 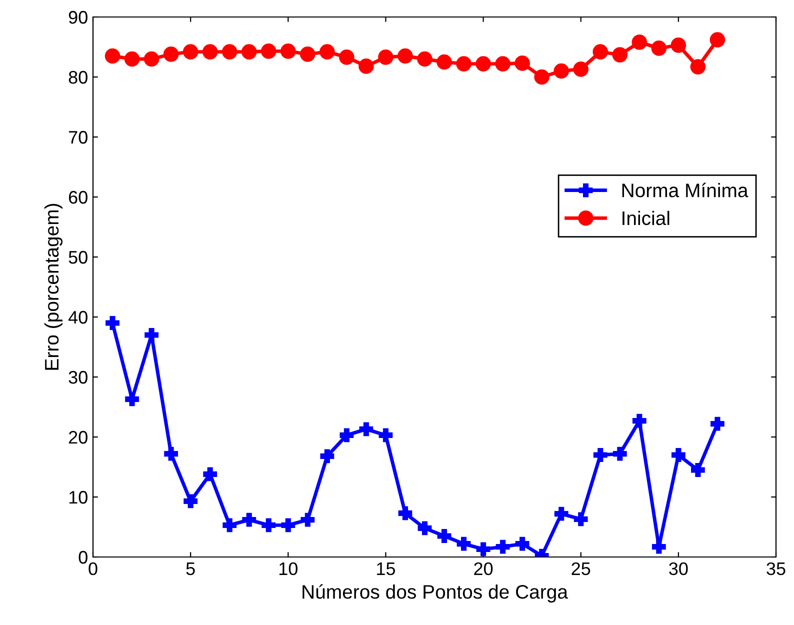 What do you see at coordinates (581, 569) in the screenshot?
I see `x-tick-label: 25` at bounding box center [581, 569].